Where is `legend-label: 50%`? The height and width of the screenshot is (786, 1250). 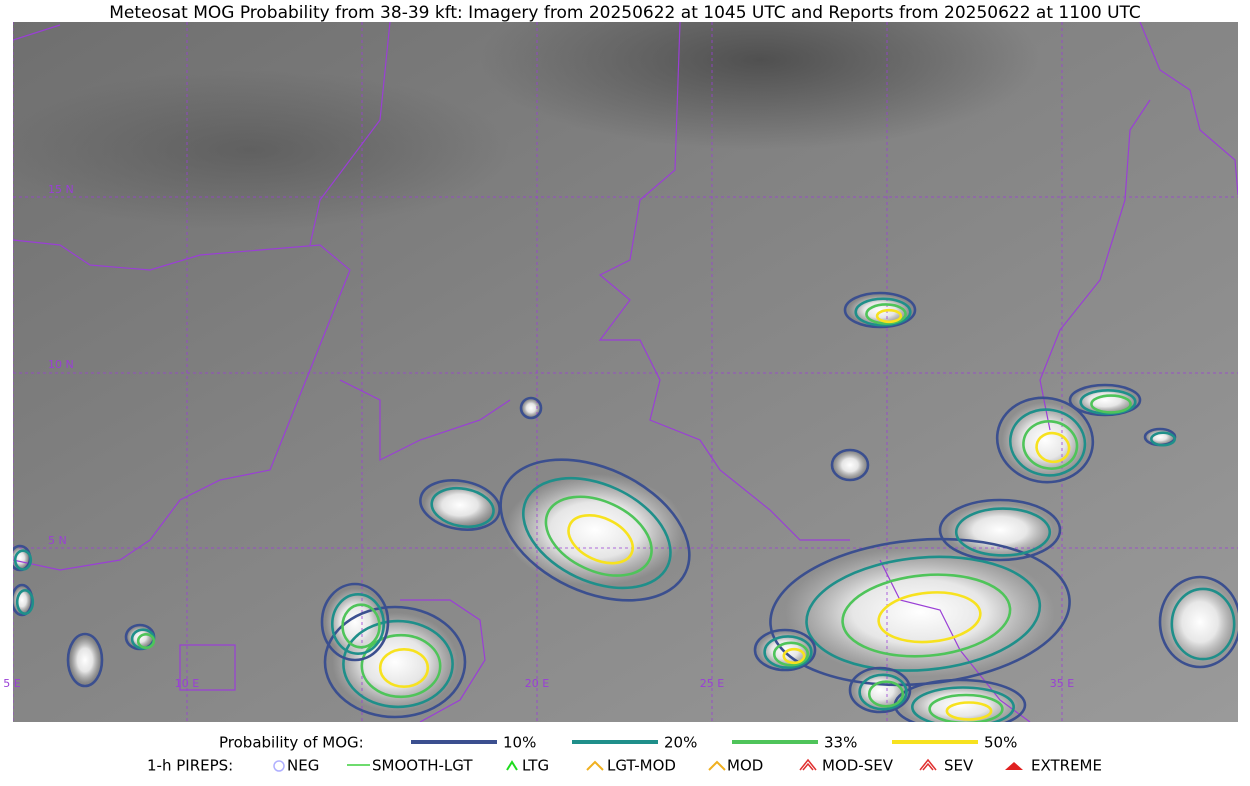 legend-label: 50% is located at coordinates (1000, 743).